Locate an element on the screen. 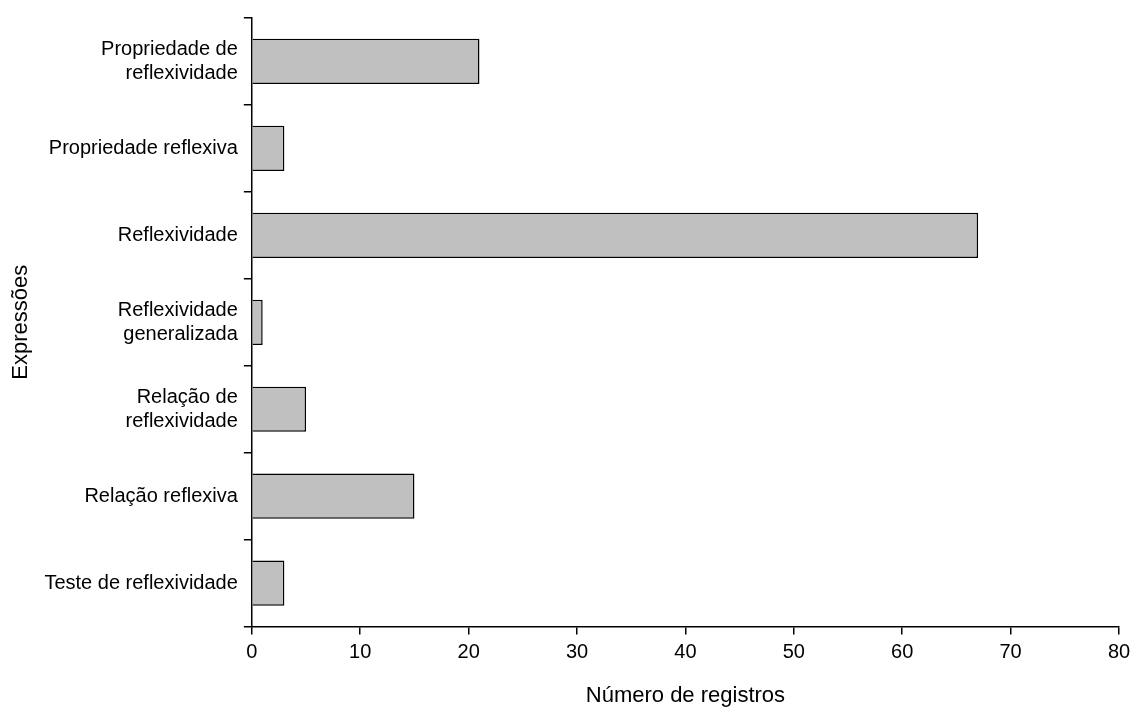 This screenshot has width=1141, height=715. x-tick-label: 60 is located at coordinates (902, 651).